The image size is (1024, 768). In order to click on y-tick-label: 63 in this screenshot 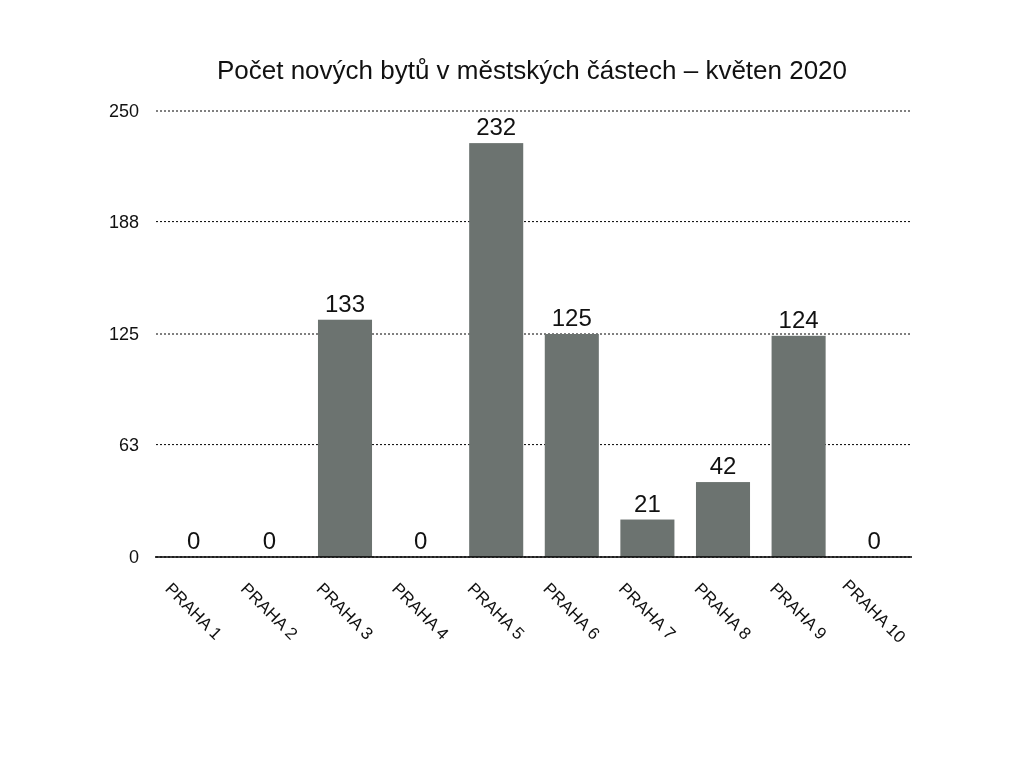, I will do `click(128, 444)`.